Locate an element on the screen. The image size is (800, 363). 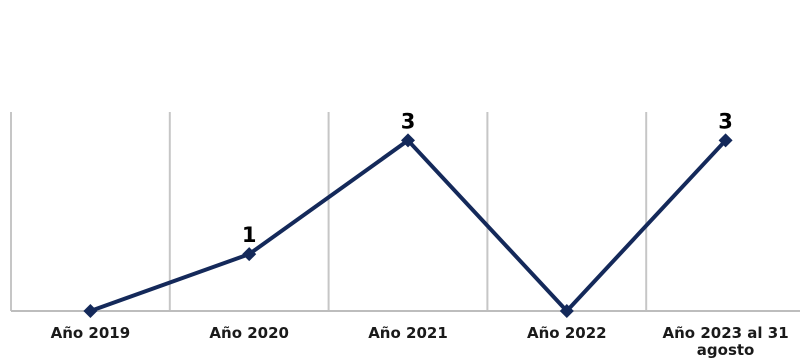
x-tick-label: Año 2021 is located at coordinates (408, 333).